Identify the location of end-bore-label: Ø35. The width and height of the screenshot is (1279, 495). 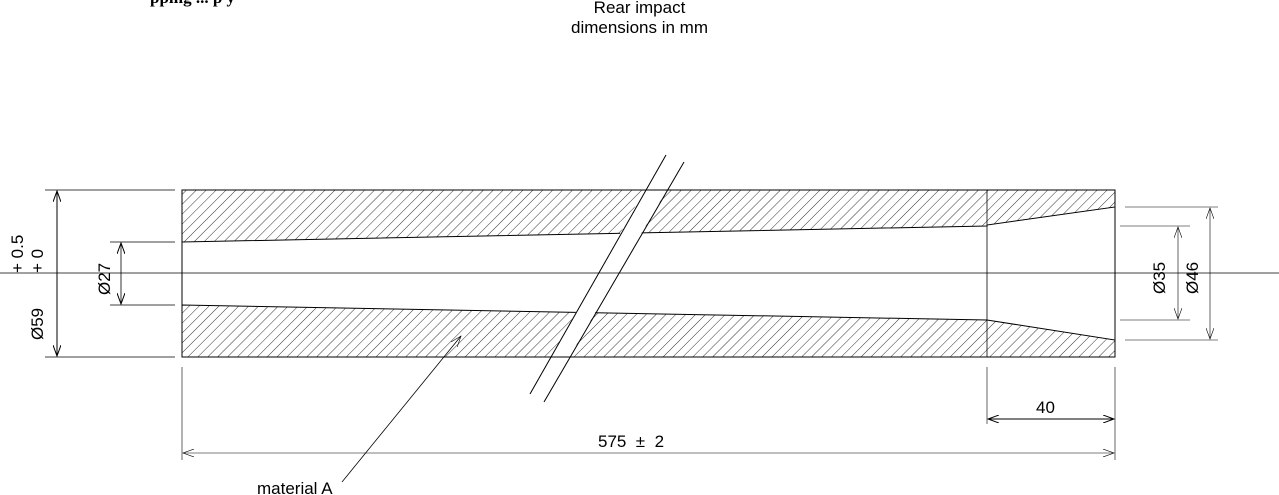
(1159, 278).